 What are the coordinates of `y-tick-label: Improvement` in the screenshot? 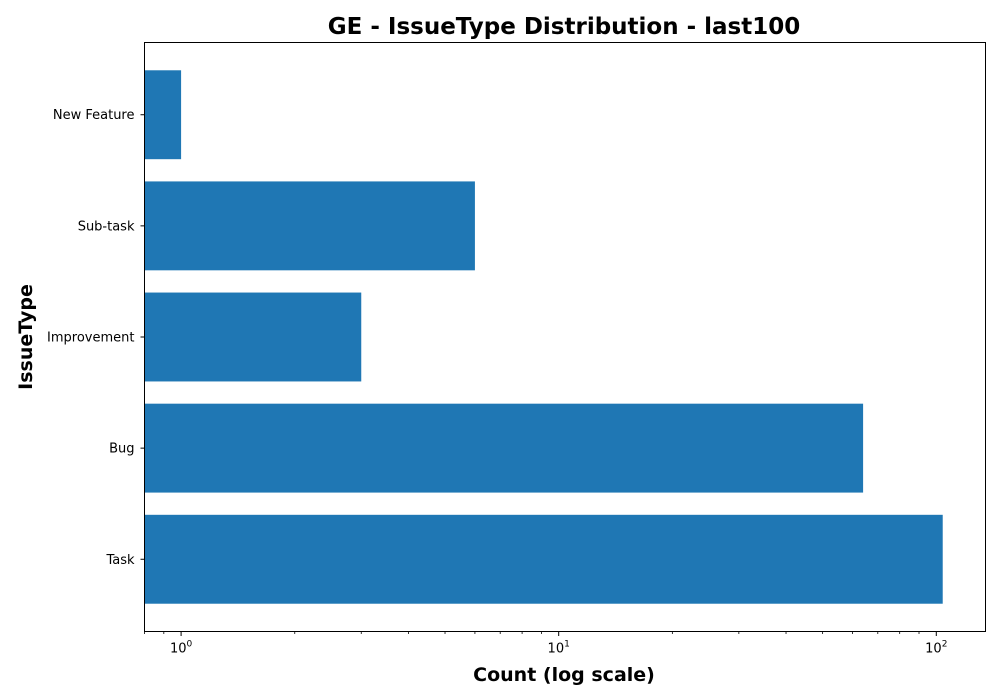 It's located at (90, 338).